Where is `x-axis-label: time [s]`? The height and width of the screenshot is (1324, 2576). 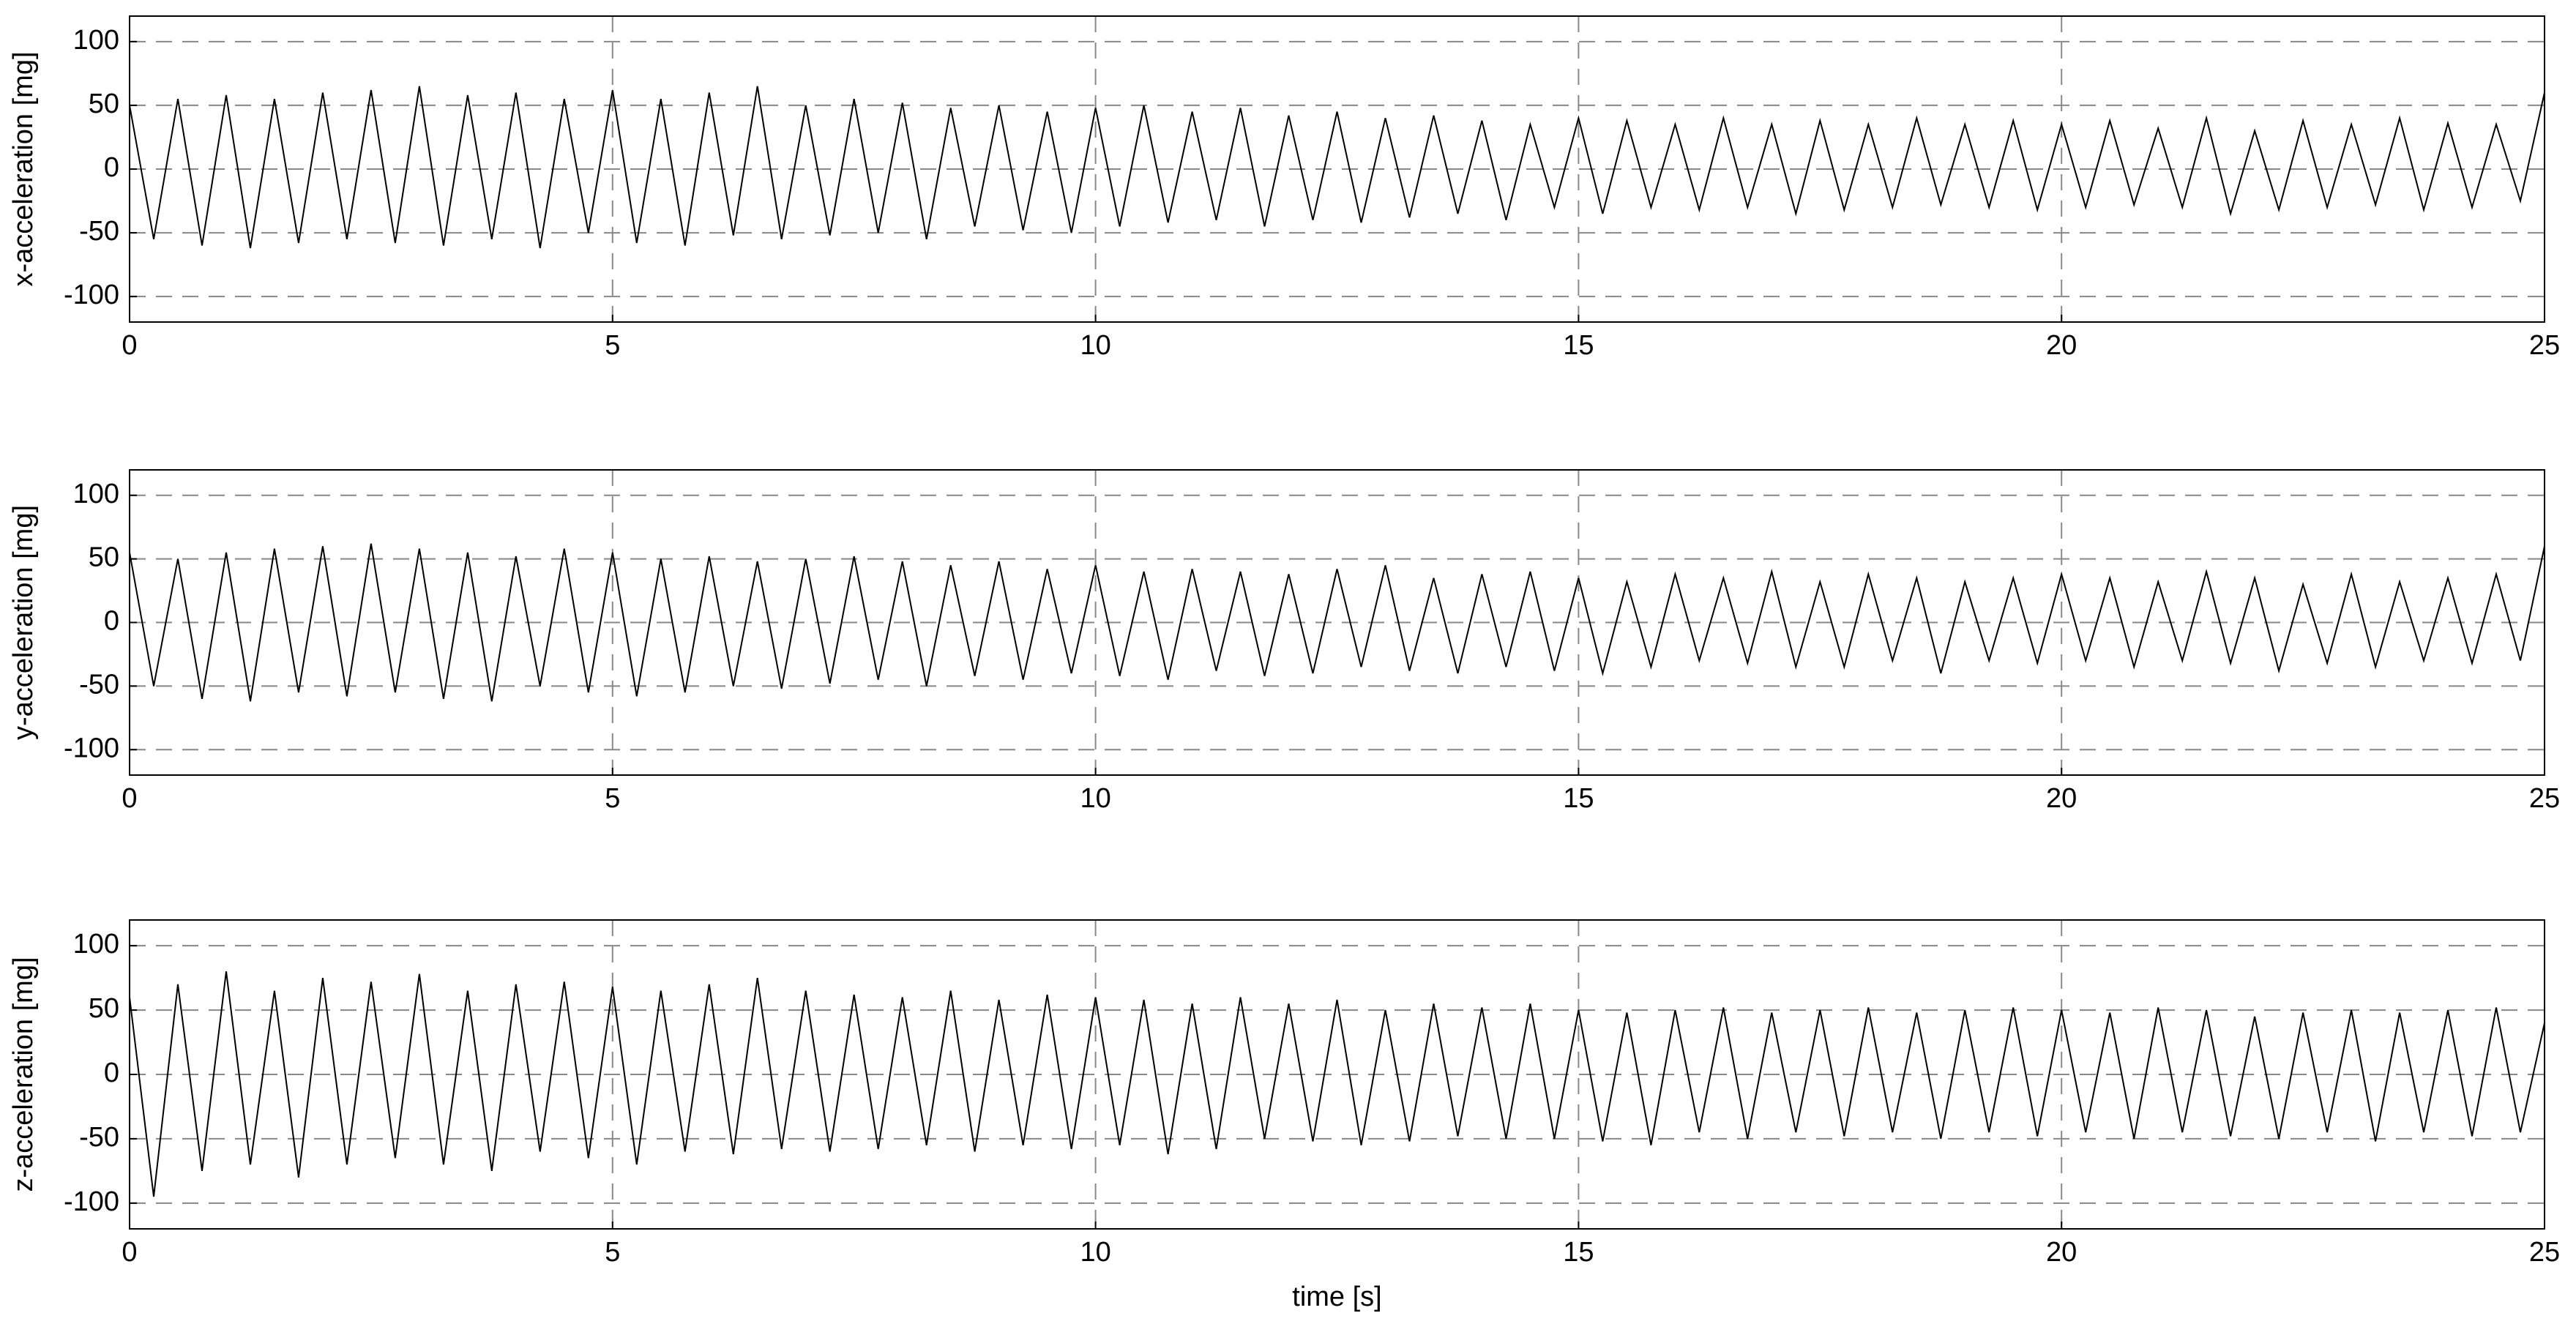 x-axis-label: time [s] is located at coordinates (1336, 1297).